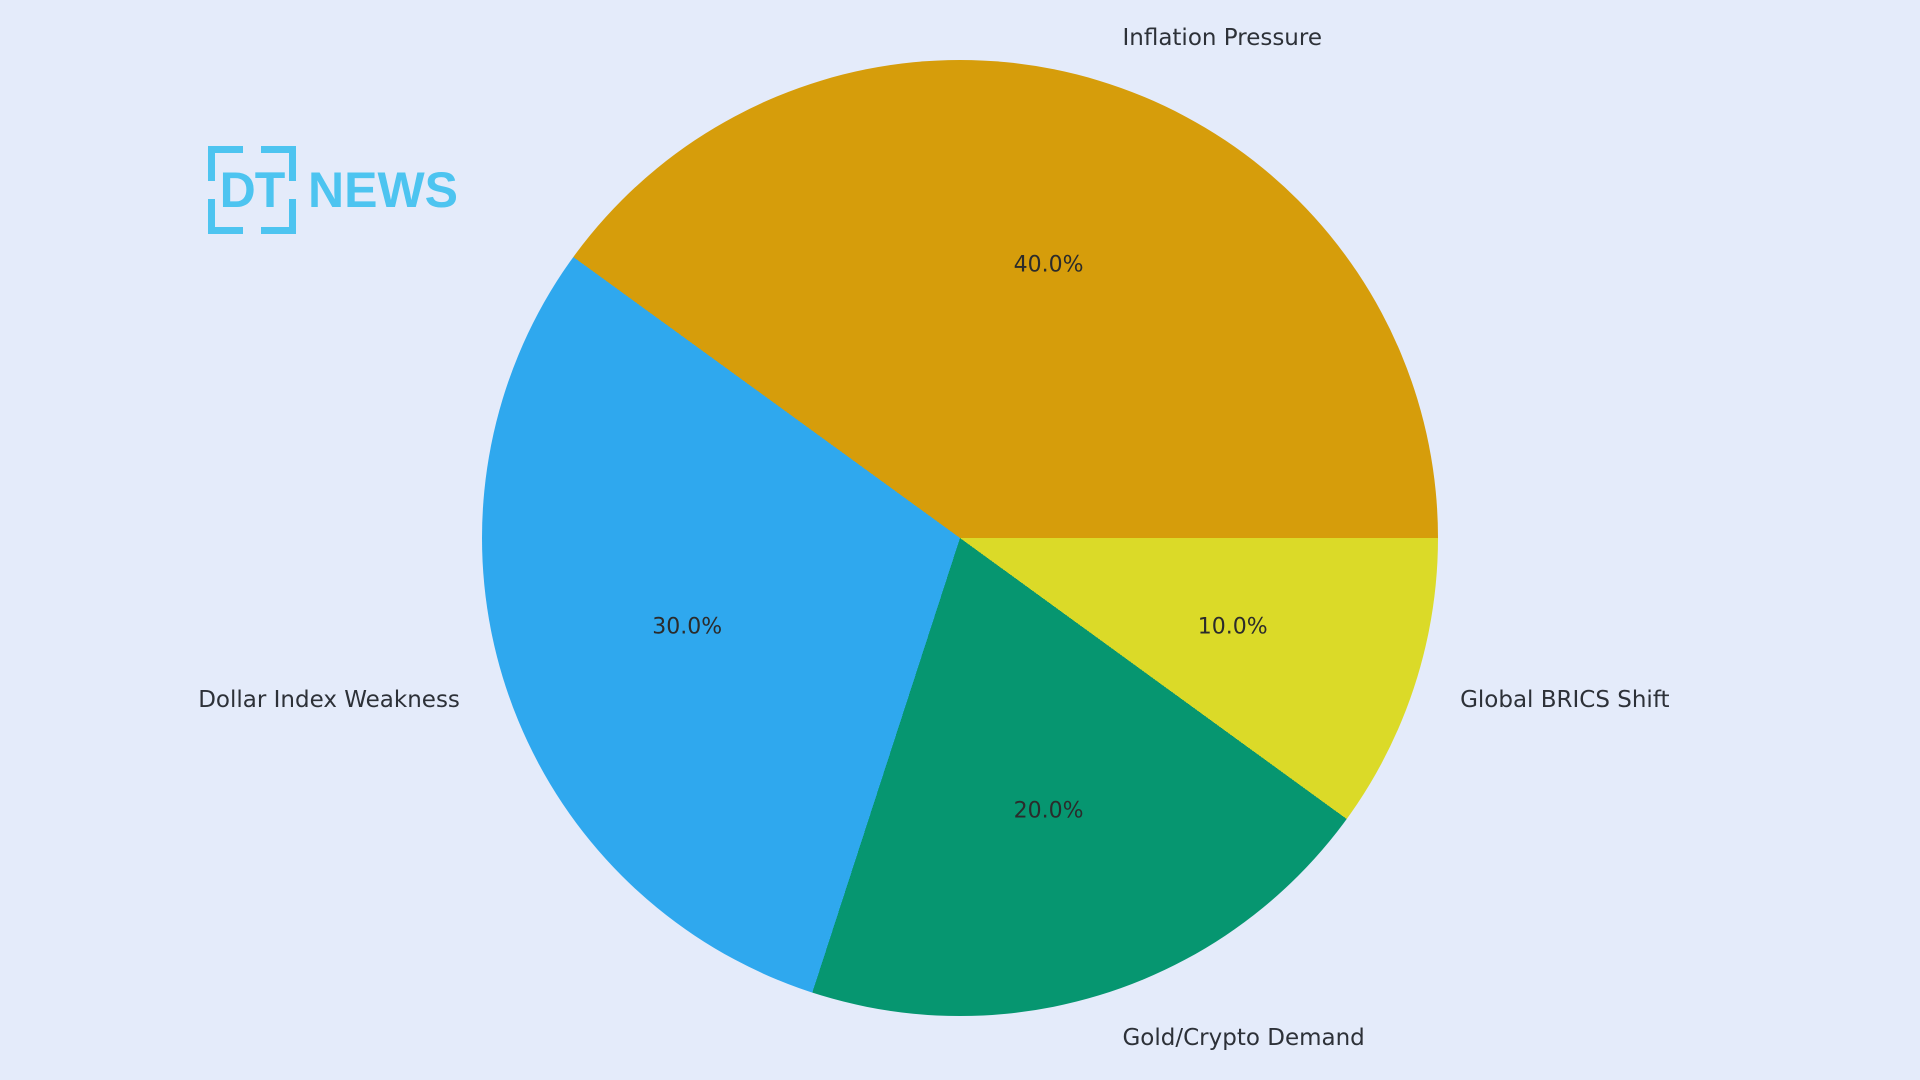 This screenshot has width=1920, height=1080. Describe the element at coordinates (1243, 1038) in the screenshot. I see `slice-label-2: Gold/Crypto Demand` at that location.